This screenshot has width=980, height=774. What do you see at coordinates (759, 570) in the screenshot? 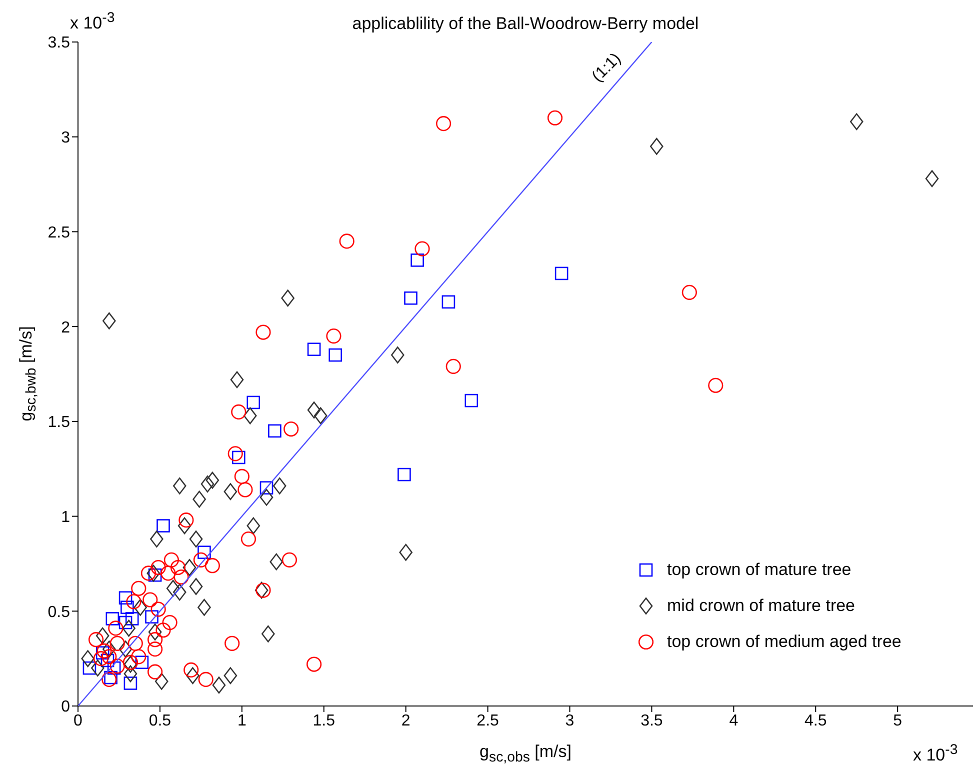
I see `legend-label: top crown of mature tree` at bounding box center [759, 570].